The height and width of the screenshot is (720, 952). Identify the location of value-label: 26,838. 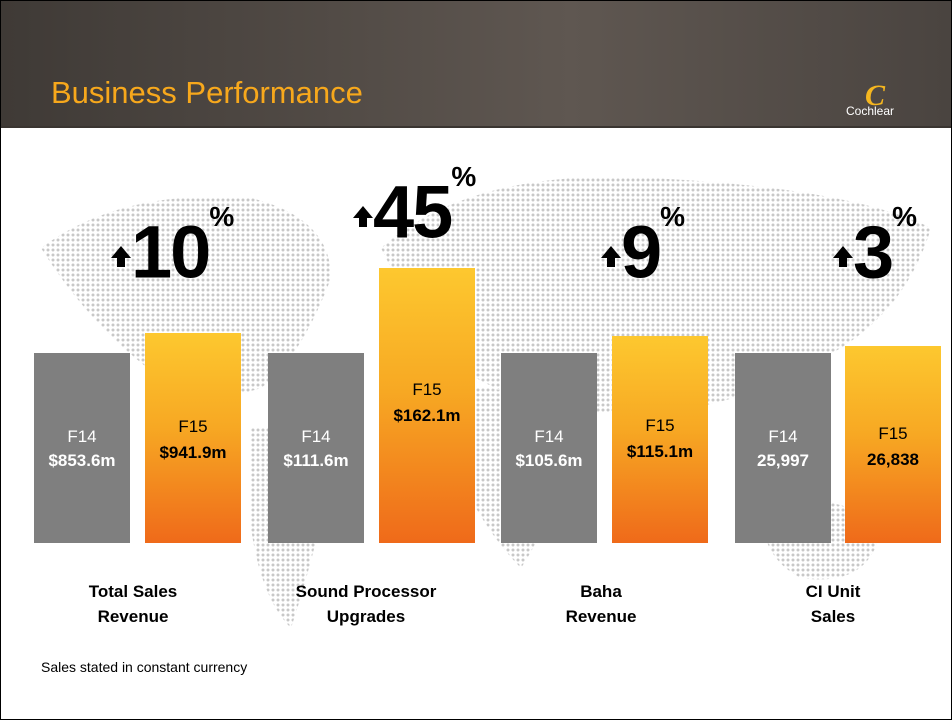
(893, 459).